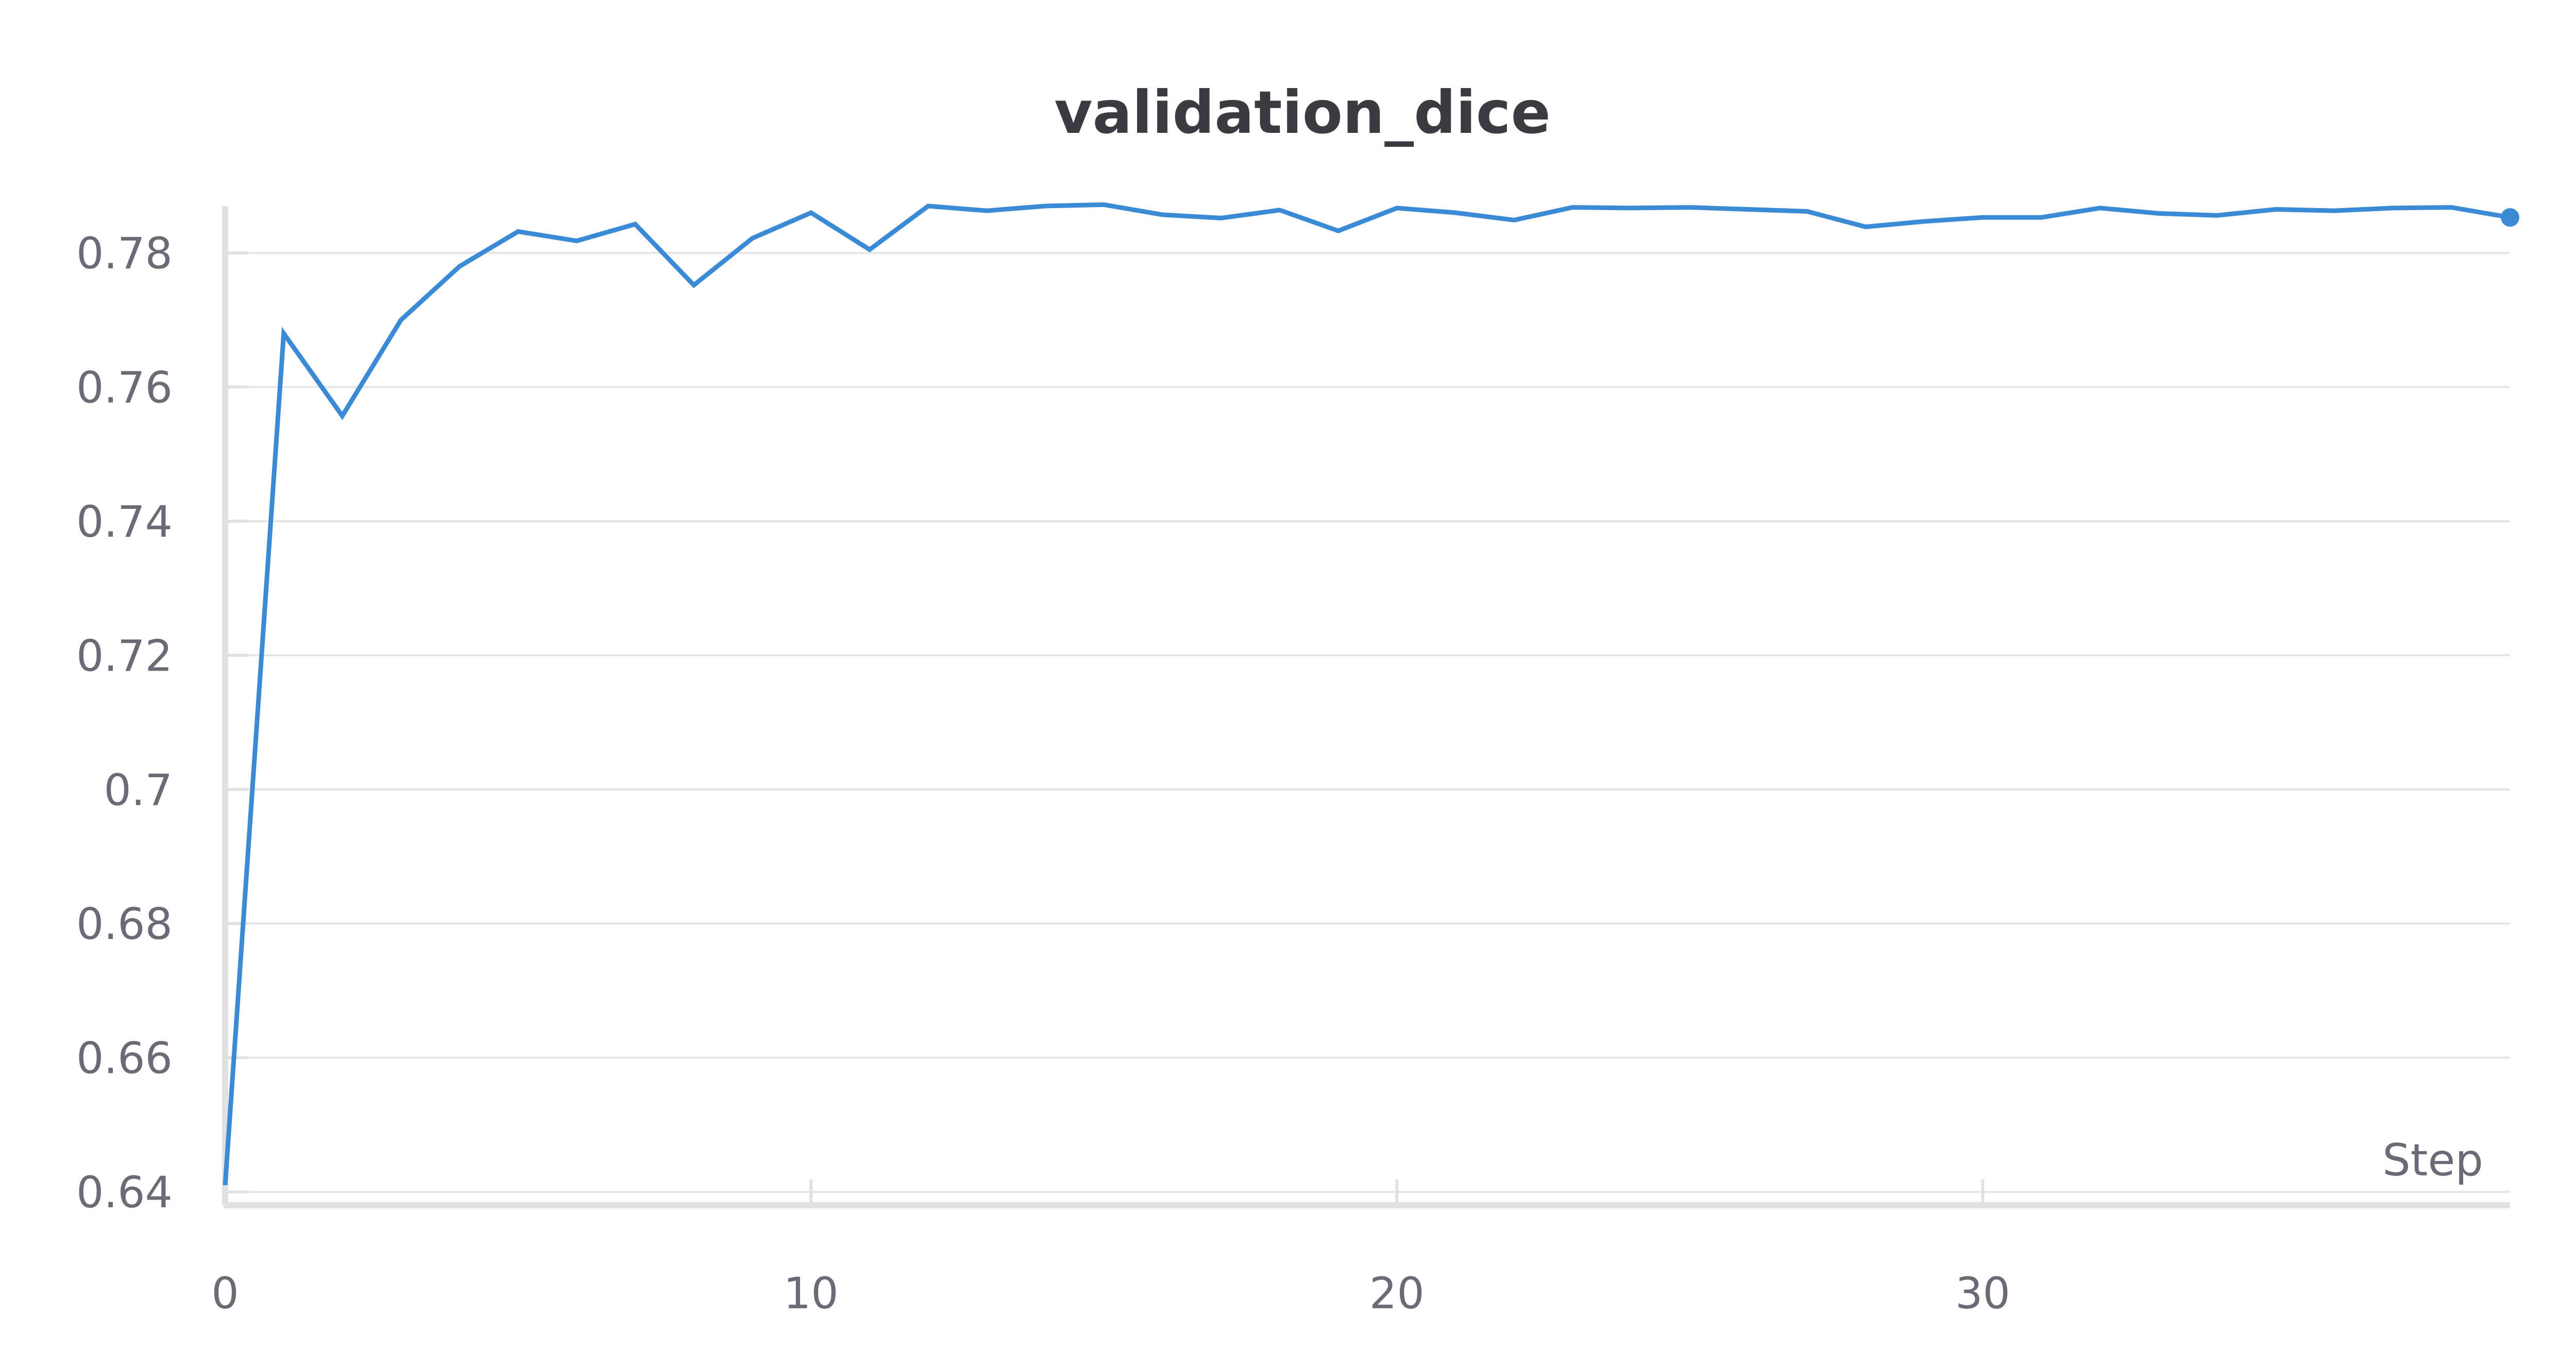  I want to click on y-tick-label: 0.68, so click(124, 924).